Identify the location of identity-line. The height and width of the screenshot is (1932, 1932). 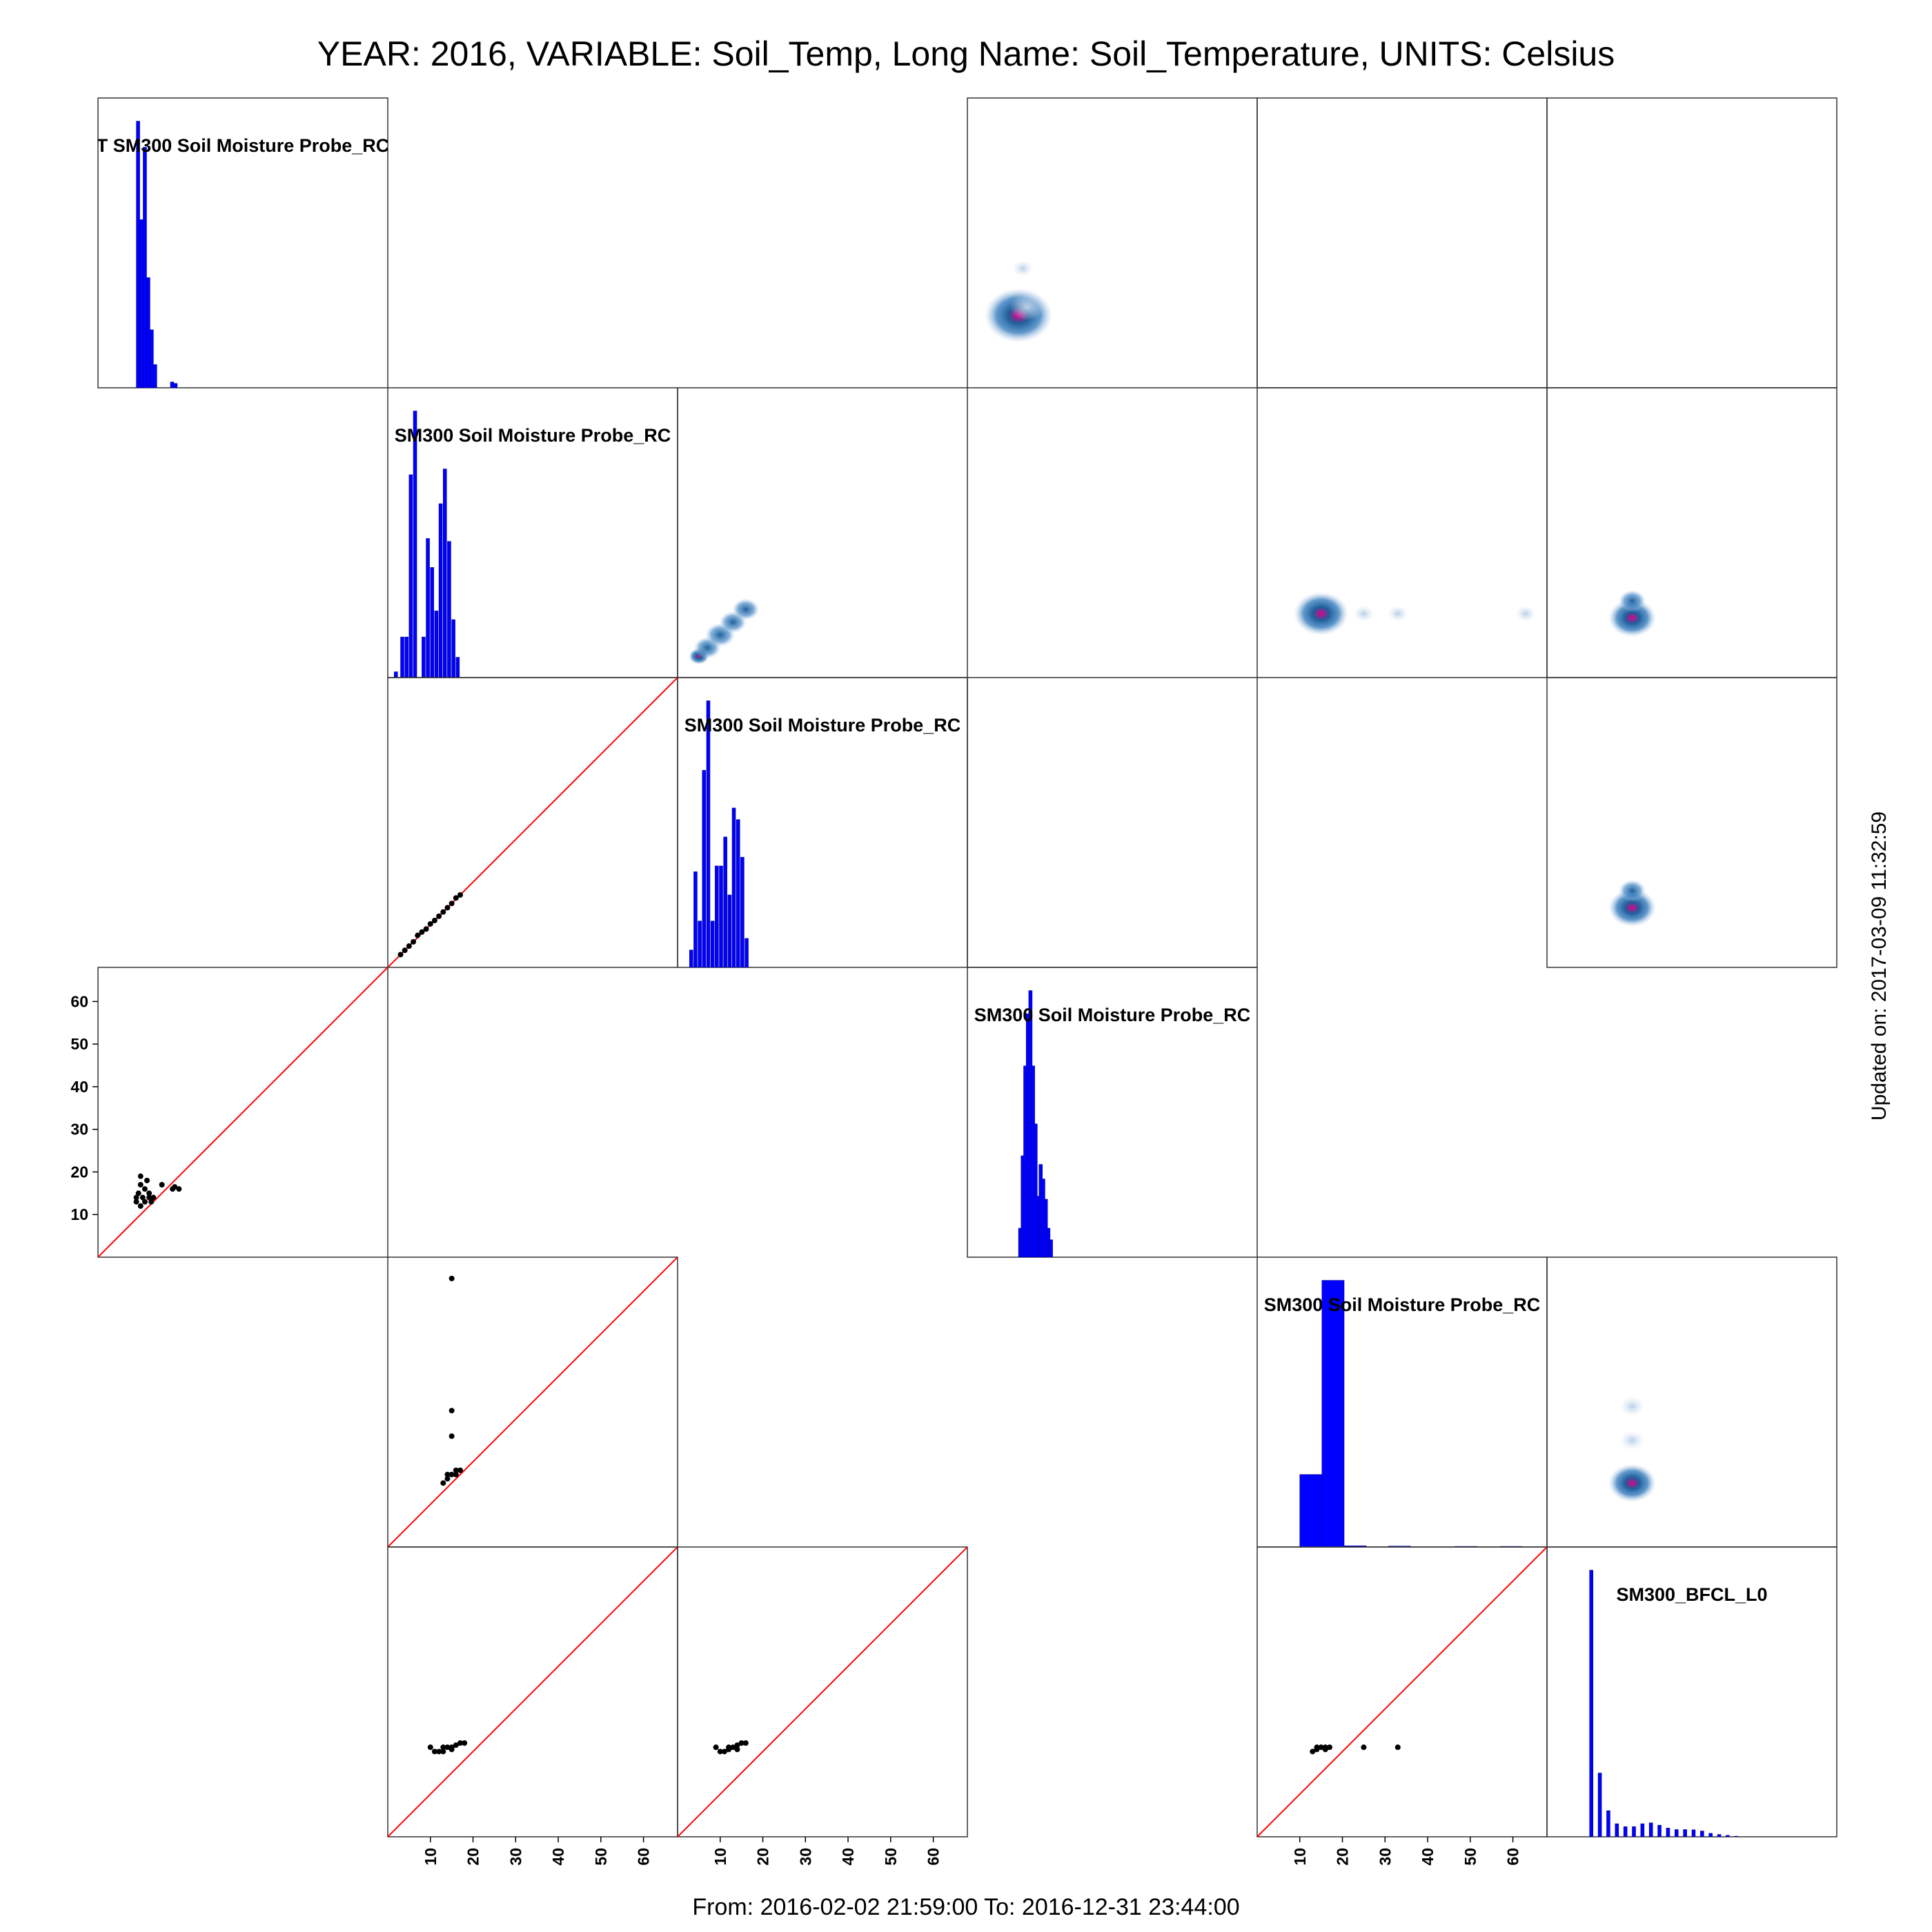
(1402, 1692).